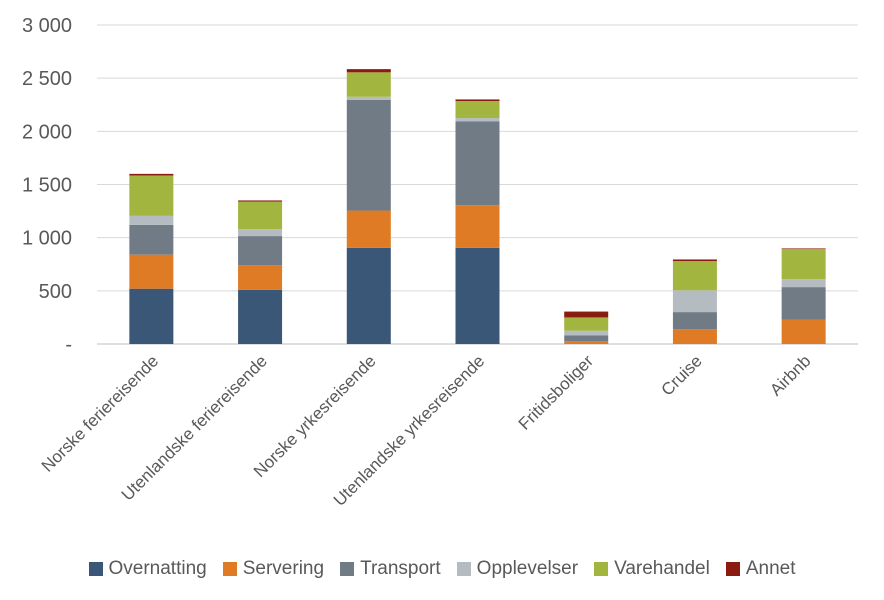  I want to click on legend-item: Overnatting, so click(147, 569).